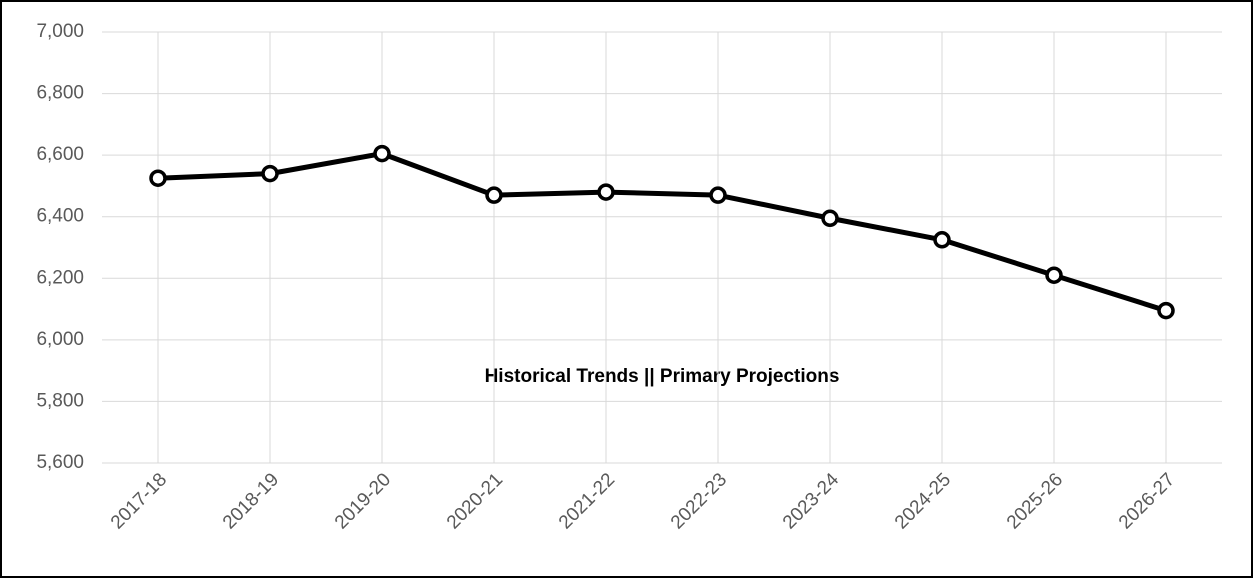 The width and height of the screenshot is (1253, 578). What do you see at coordinates (60, 93) in the screenshot?
I see `y-tick-label: 6,800` at bounding box center [60, 93].